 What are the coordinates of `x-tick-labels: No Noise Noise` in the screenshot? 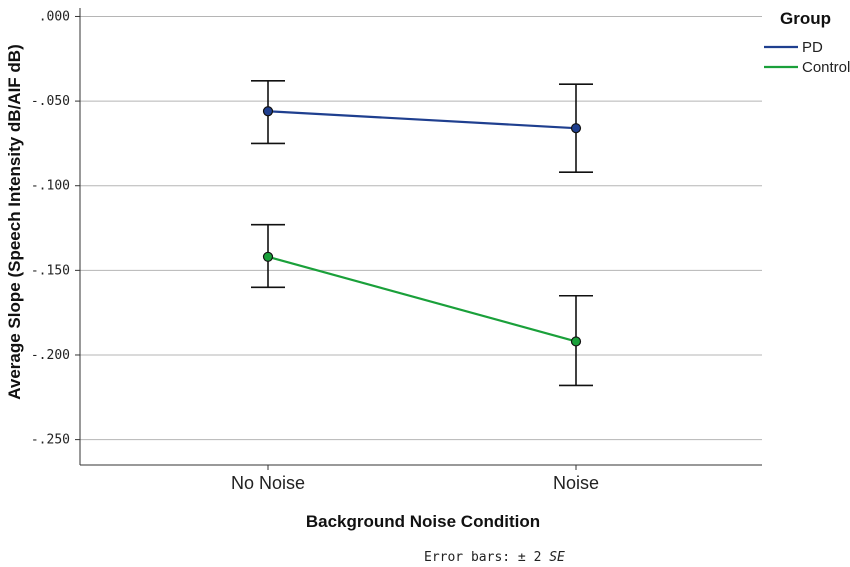 It's located at (415, 479).